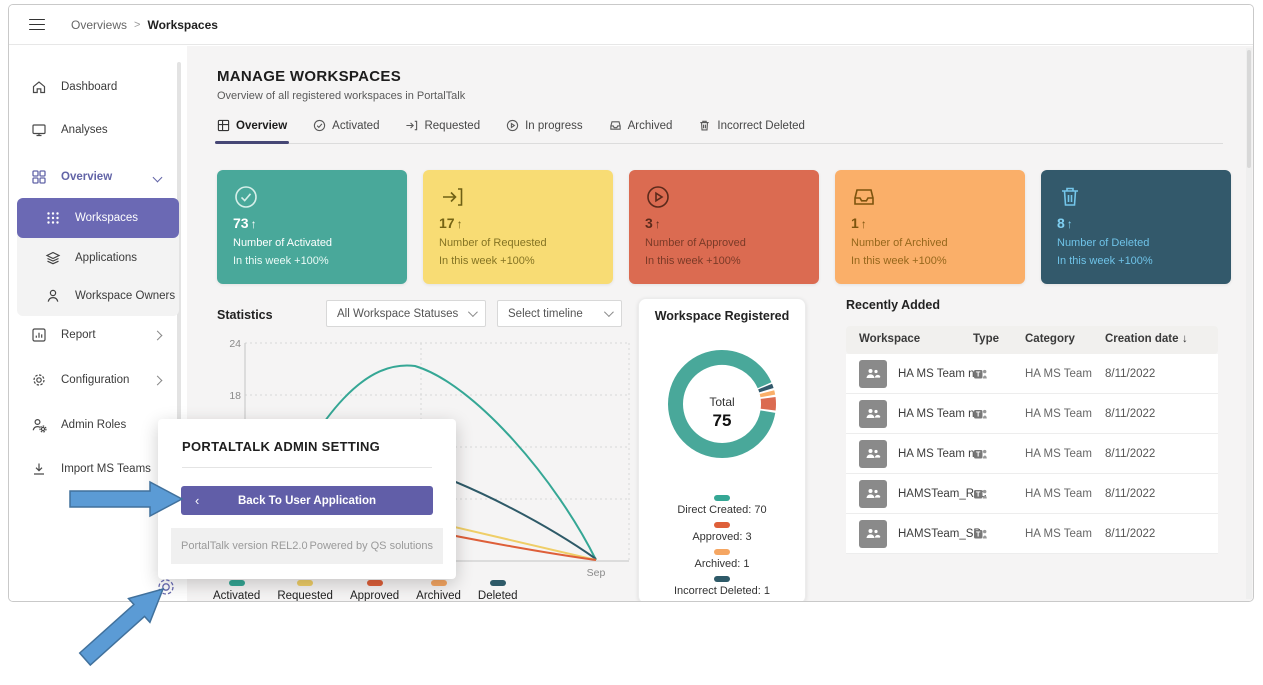 The image size is (1263, 685). What do you see at coordinates (1050, 339) in the screenshot?
I see `column-category: Category` at bounding box center [1050, 339].